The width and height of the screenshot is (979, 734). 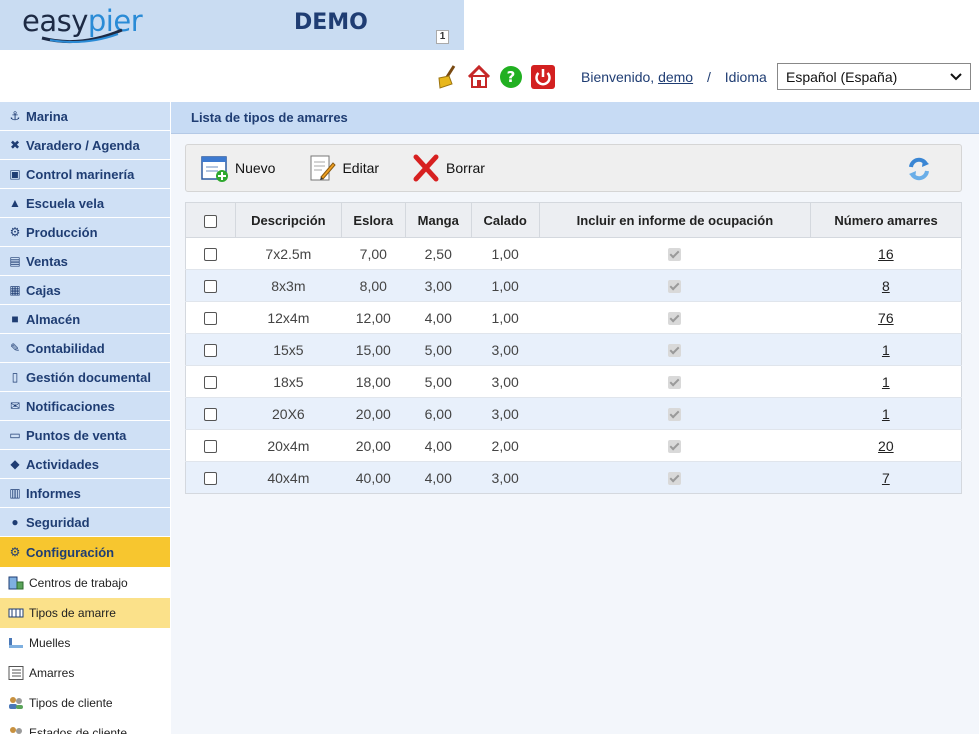 What do you see at coordinates (373, 253) in the screenshot?
I see `cell-eslora: 7,00` at bounding box center [373, 253].